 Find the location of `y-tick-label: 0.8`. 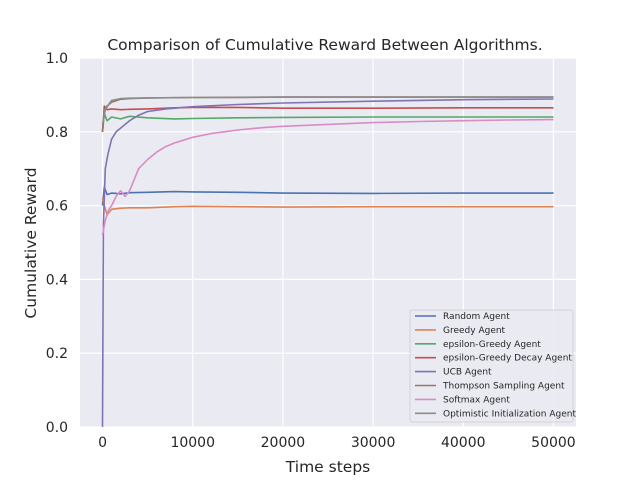

y-tick-label: 0.8 is located at coordinates (57, 133).